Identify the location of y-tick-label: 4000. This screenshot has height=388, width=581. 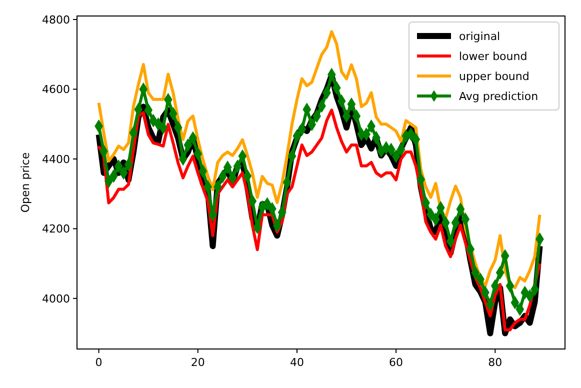
(56, 299).